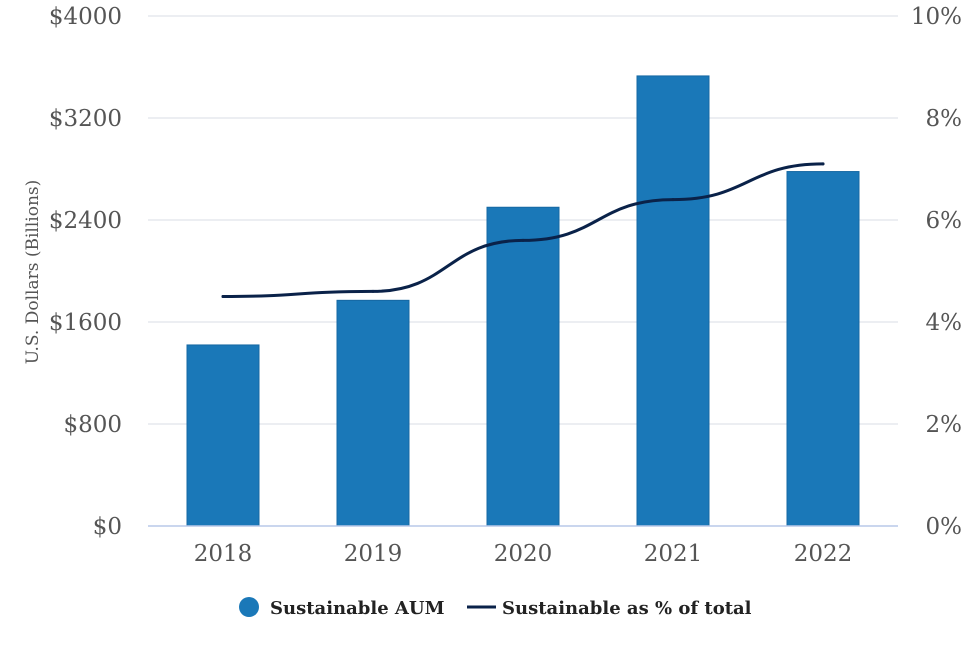 The width and height of the screenshot is (980, 653). What do you see at coordinates (823, 554) in the screenshot?
I see `x-tick-label: 2022` at bounding box center [823, 554].